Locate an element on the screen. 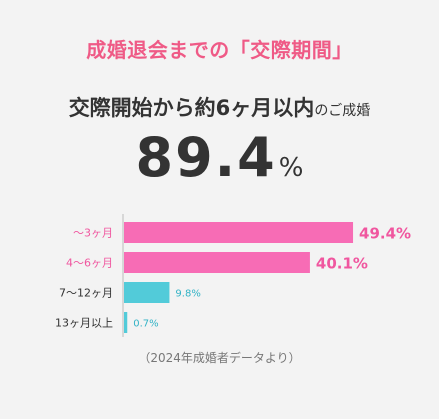 This screenshot has height=419, width=439. value-label: 9.8% is located at coordinates (187, 294).